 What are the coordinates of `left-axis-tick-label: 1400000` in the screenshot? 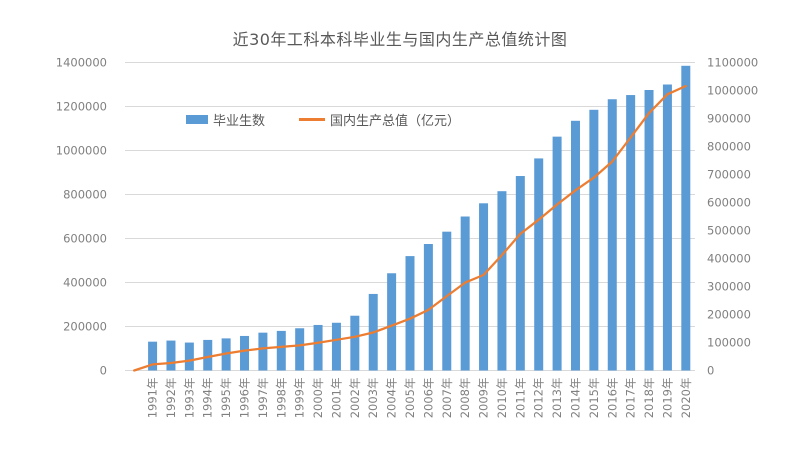 It's located at (81, 63).